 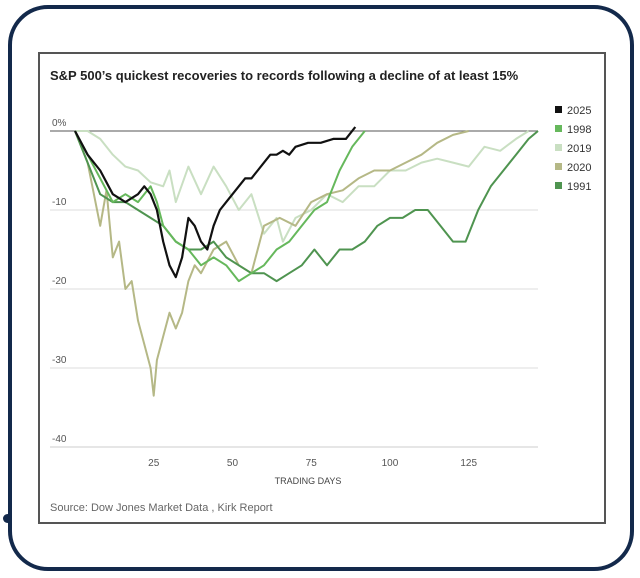 I want to click on y-tick-labels: 0% -10 -20 -30 -40, so click(x=59, y=281).